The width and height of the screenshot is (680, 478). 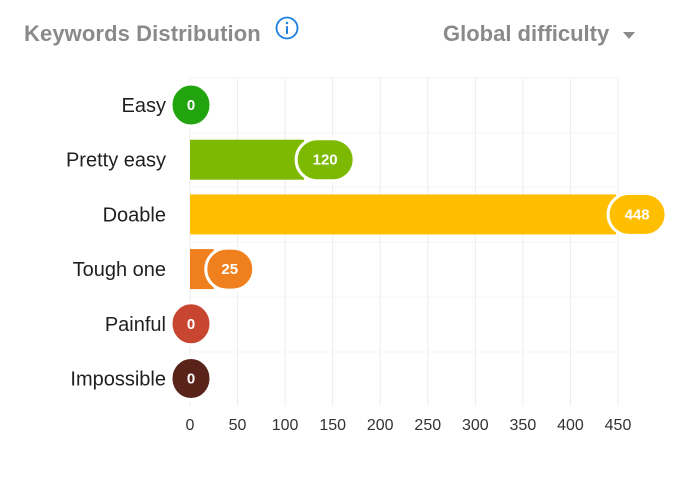 I want to click on category-label-0: Easy, so click(x=144, y=106).